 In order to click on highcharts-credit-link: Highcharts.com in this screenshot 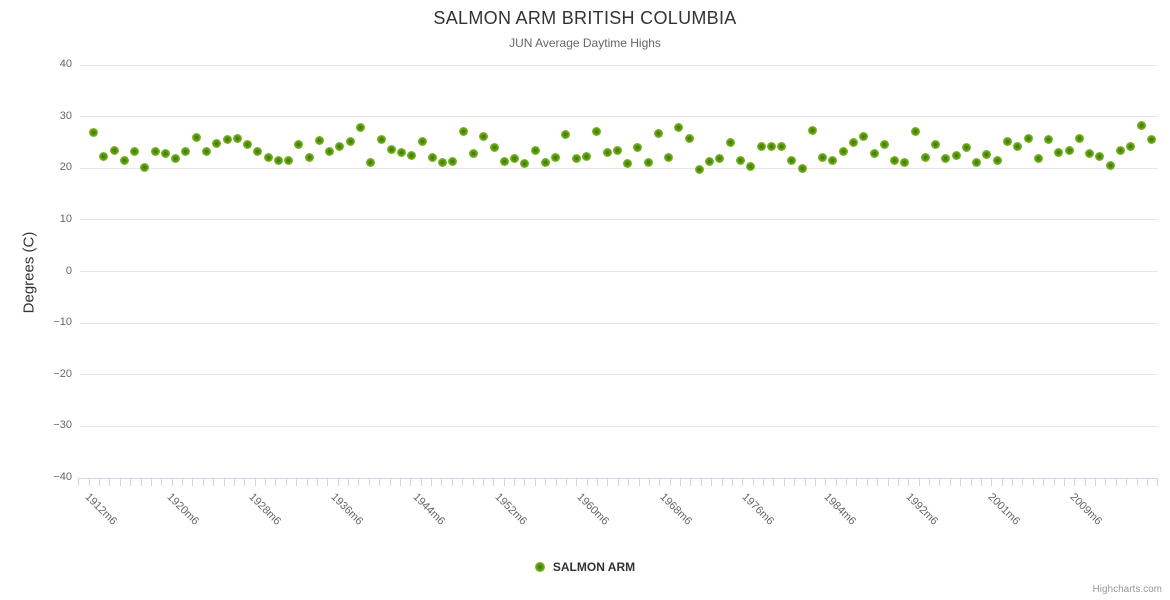, I will do `click(1127, 589)`.